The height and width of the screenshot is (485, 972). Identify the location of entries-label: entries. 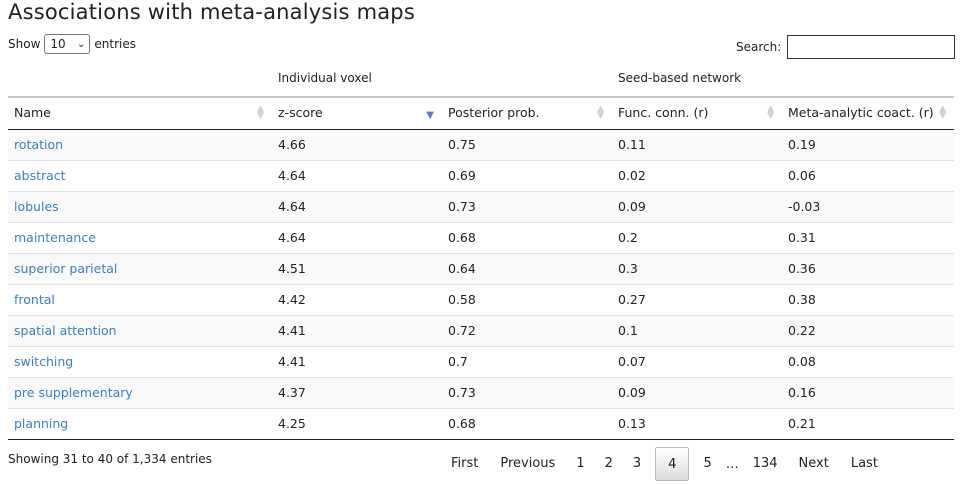
(115, 44).